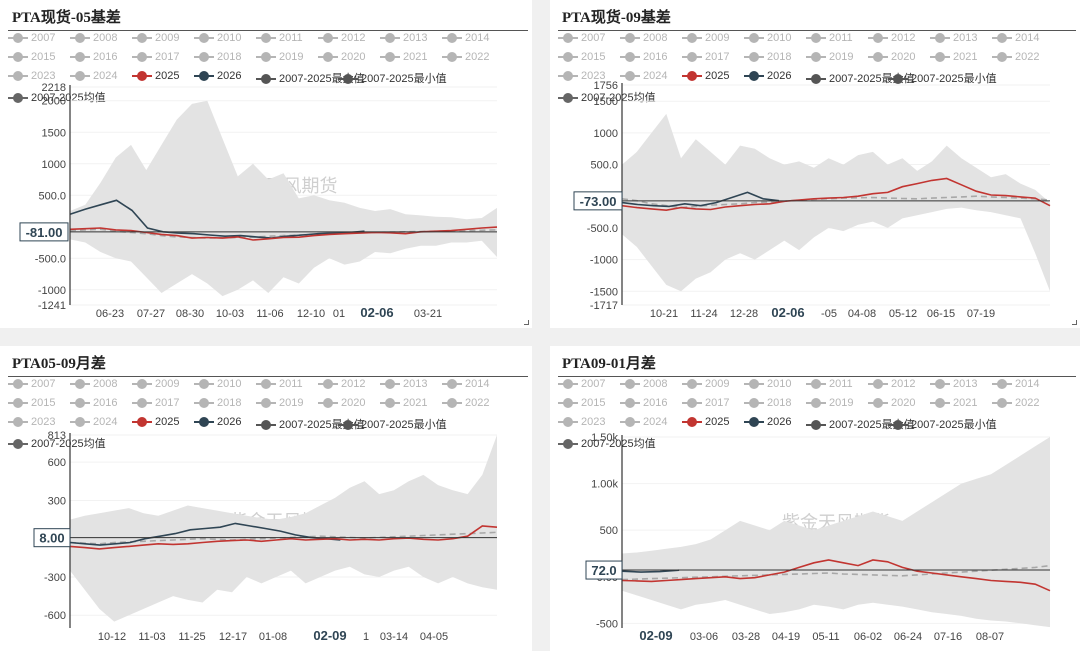 This screenshot has width=1080, height=651. Describe the element at coordinates (167, 384) in the screenshot. I see `legend-label: 2009` at that location.